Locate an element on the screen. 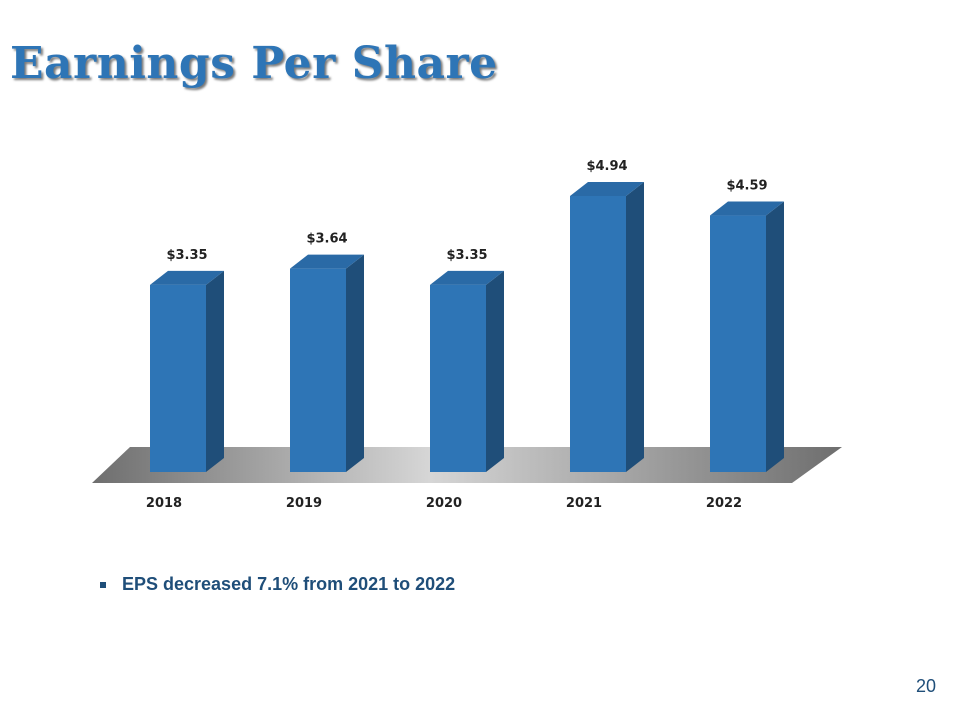  data-label-2022: $4.59 is located at coordinates (746, 186).